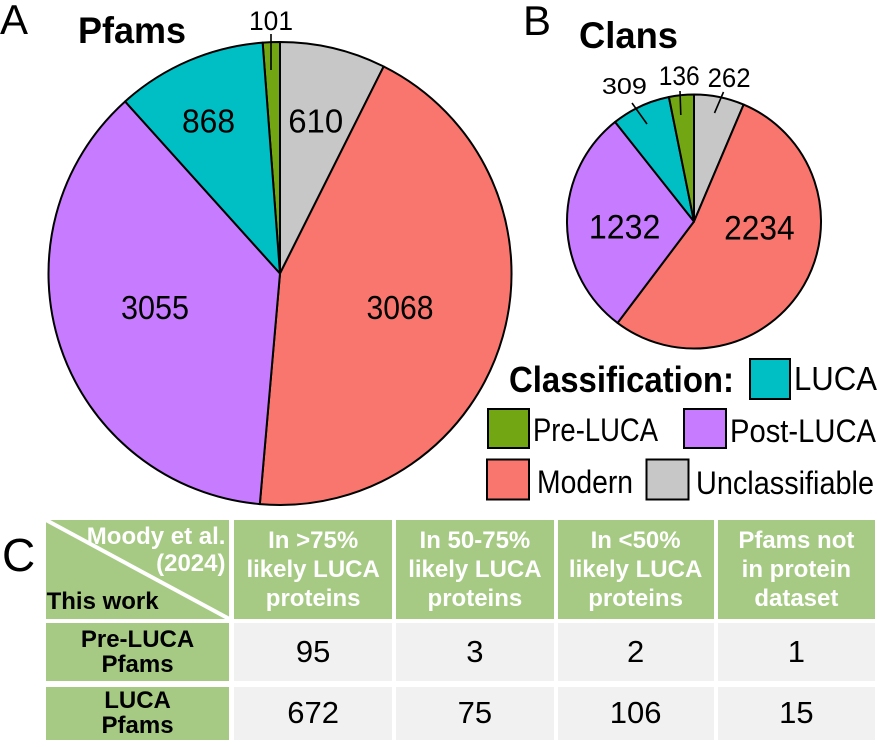 The height and width of the screenshot is (747, 877). I want to click on svg-text: 136, so click(679, 76).